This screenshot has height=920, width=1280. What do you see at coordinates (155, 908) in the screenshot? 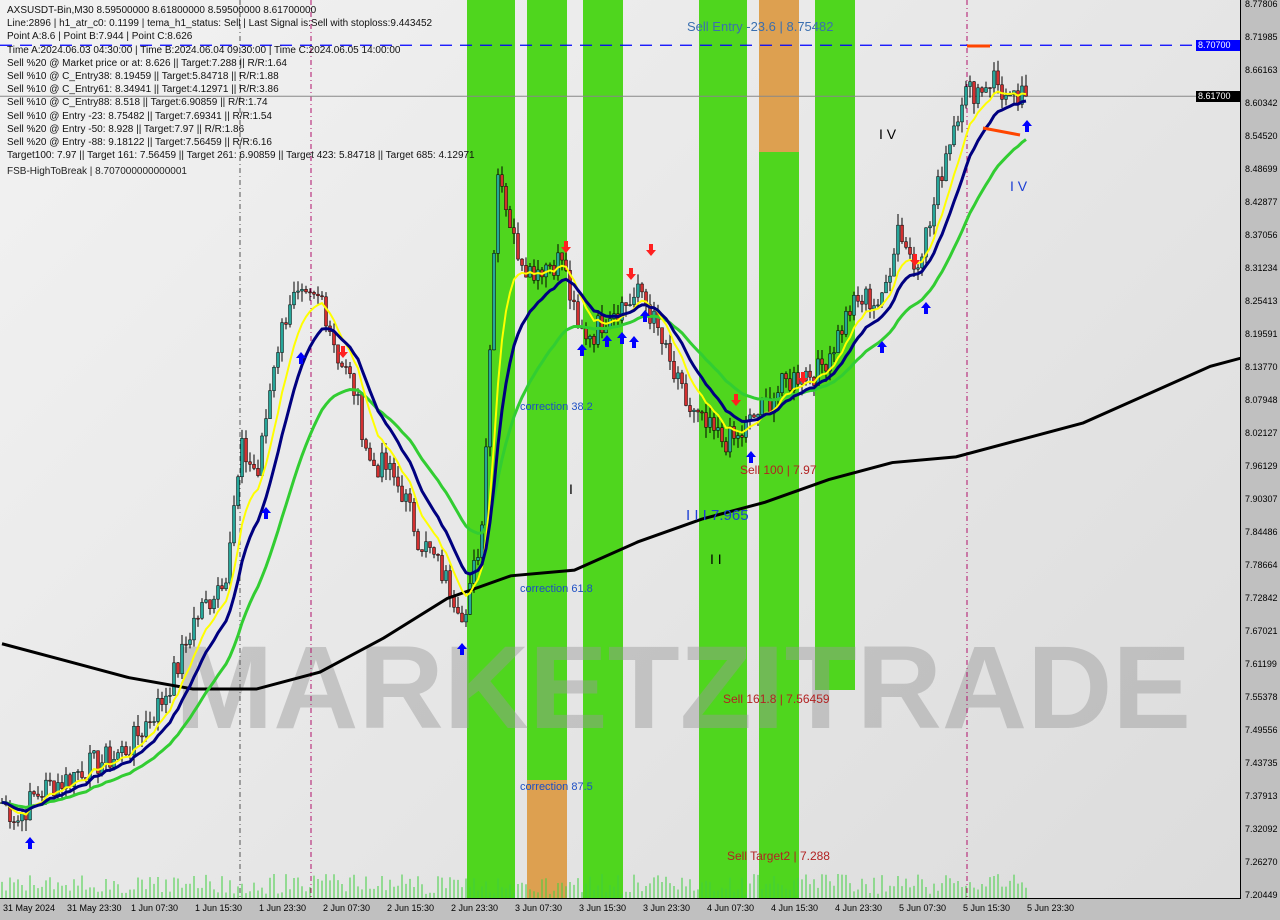
I see `x-tick-label: 1 Jun 07:30` at bounding box center [155, 908].